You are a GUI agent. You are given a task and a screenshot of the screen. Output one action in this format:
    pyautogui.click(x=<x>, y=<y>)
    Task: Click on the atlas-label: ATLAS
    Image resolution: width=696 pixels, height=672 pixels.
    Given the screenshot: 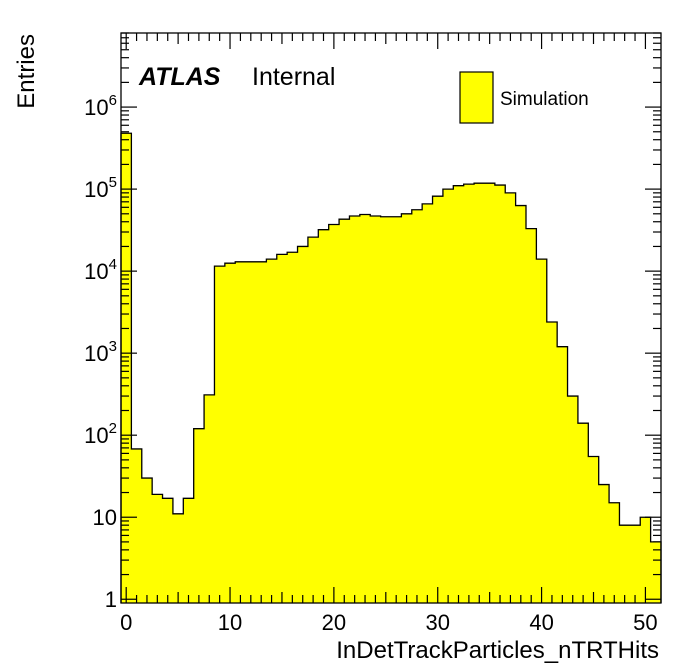 What is the action you would take?
    pyautogui.click(x=179, y=77)
    